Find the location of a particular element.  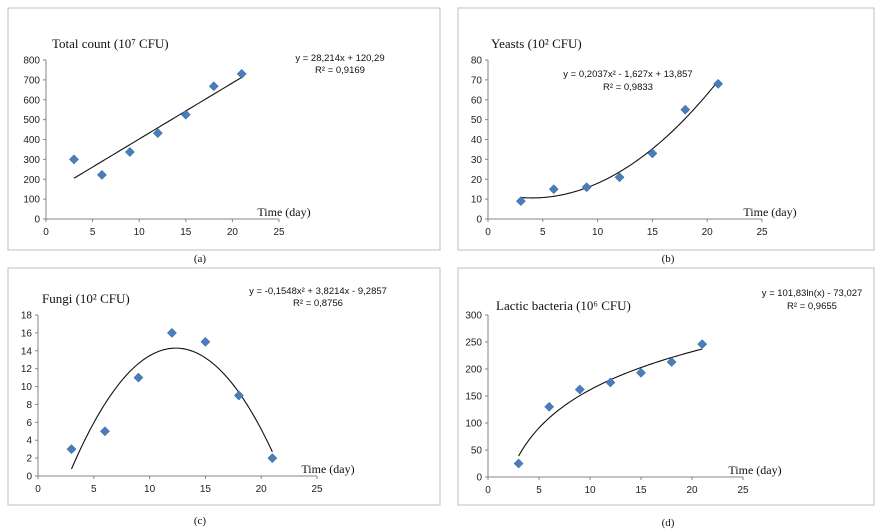

trendline-equation: y = 0,2037x² - 1,627x + 13,857 is located at coordinates (627, 74).